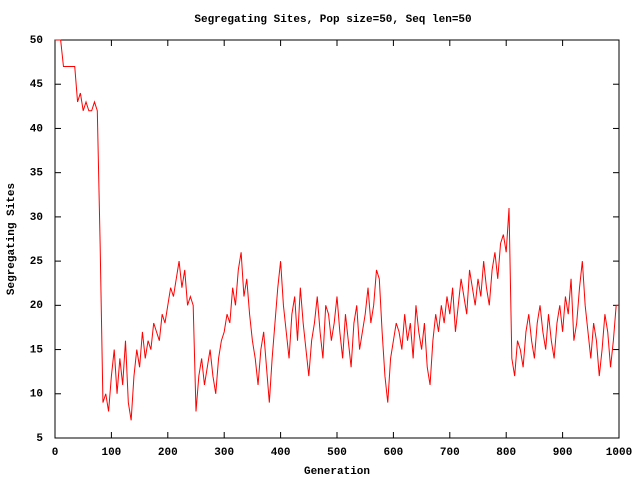  What do you see at coordinates (36, 395) in the screenshot?
I see `y-tick-label: 10` at bounding box center [36, 395].